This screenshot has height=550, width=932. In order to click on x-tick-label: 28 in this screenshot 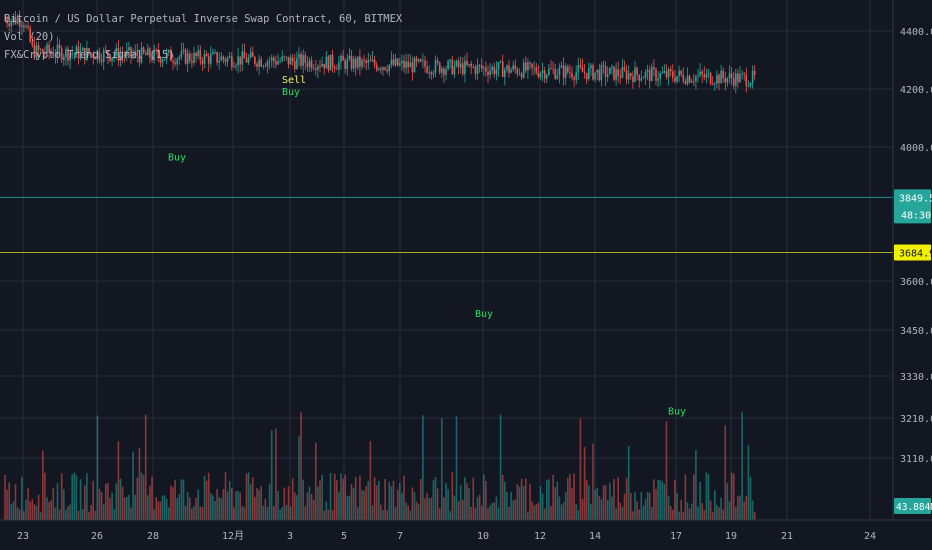, I will do `click(153, 536)`.